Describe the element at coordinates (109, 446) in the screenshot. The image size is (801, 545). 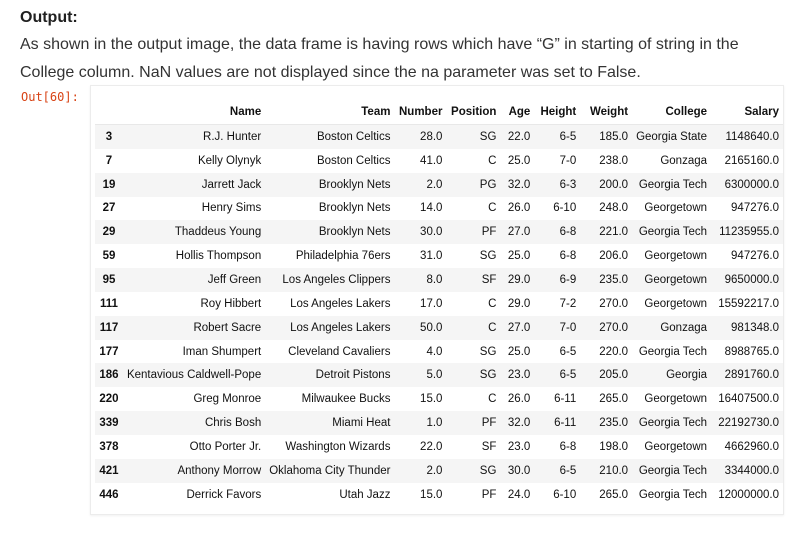
I see `row-index: 378` at that location.